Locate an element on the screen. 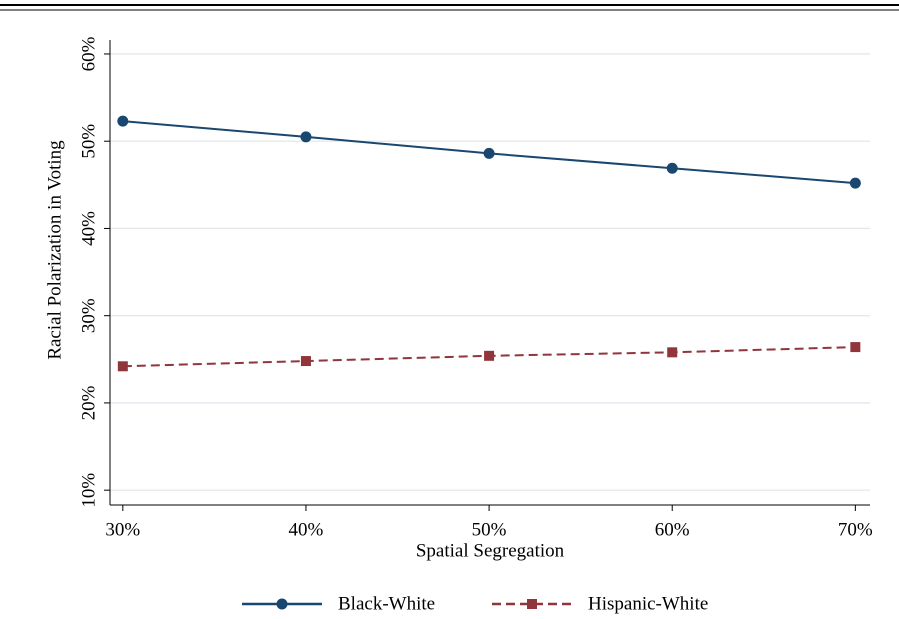 Image resolution: width=899 pixels, height=619 pixels. y-tick-label: 50% is located at coordinates (88, 141).